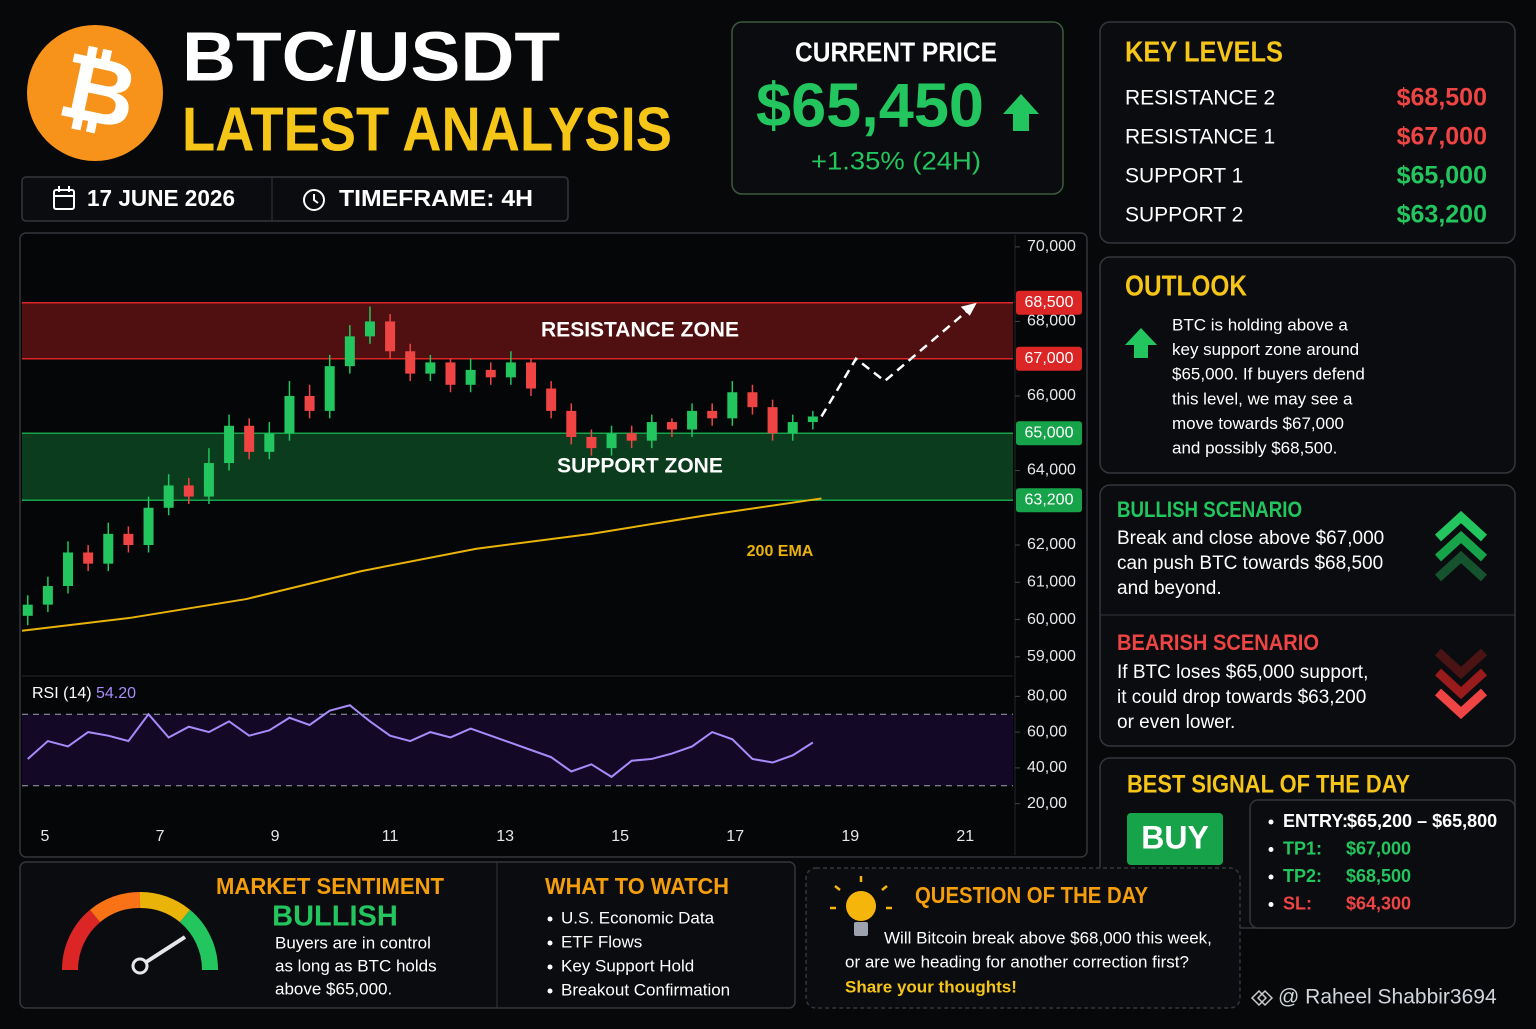  I want to click on watermark: @ Raheel Shabbir3694, so click(1387, 997).